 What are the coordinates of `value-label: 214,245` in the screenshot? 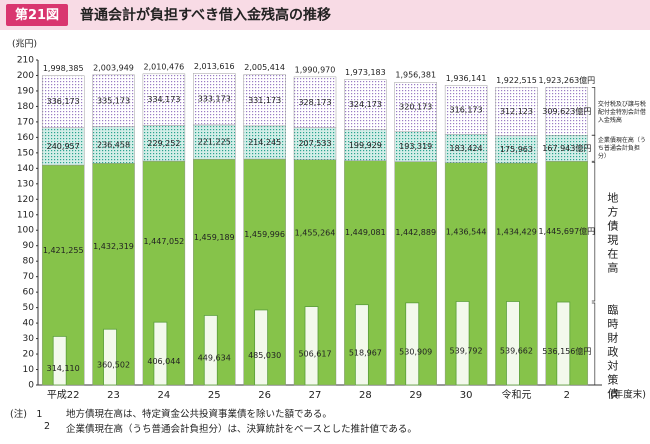 It's located at (264, 142).